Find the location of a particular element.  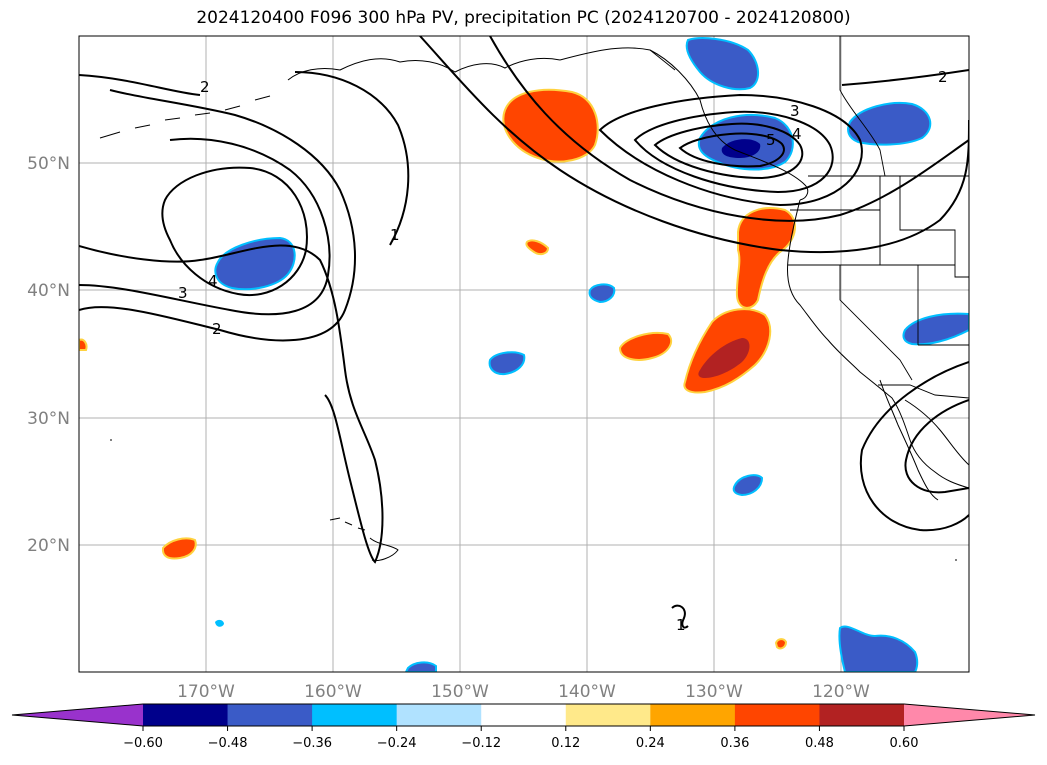

anomaly-tiny-hawaii is located at coordinates (219, 623).